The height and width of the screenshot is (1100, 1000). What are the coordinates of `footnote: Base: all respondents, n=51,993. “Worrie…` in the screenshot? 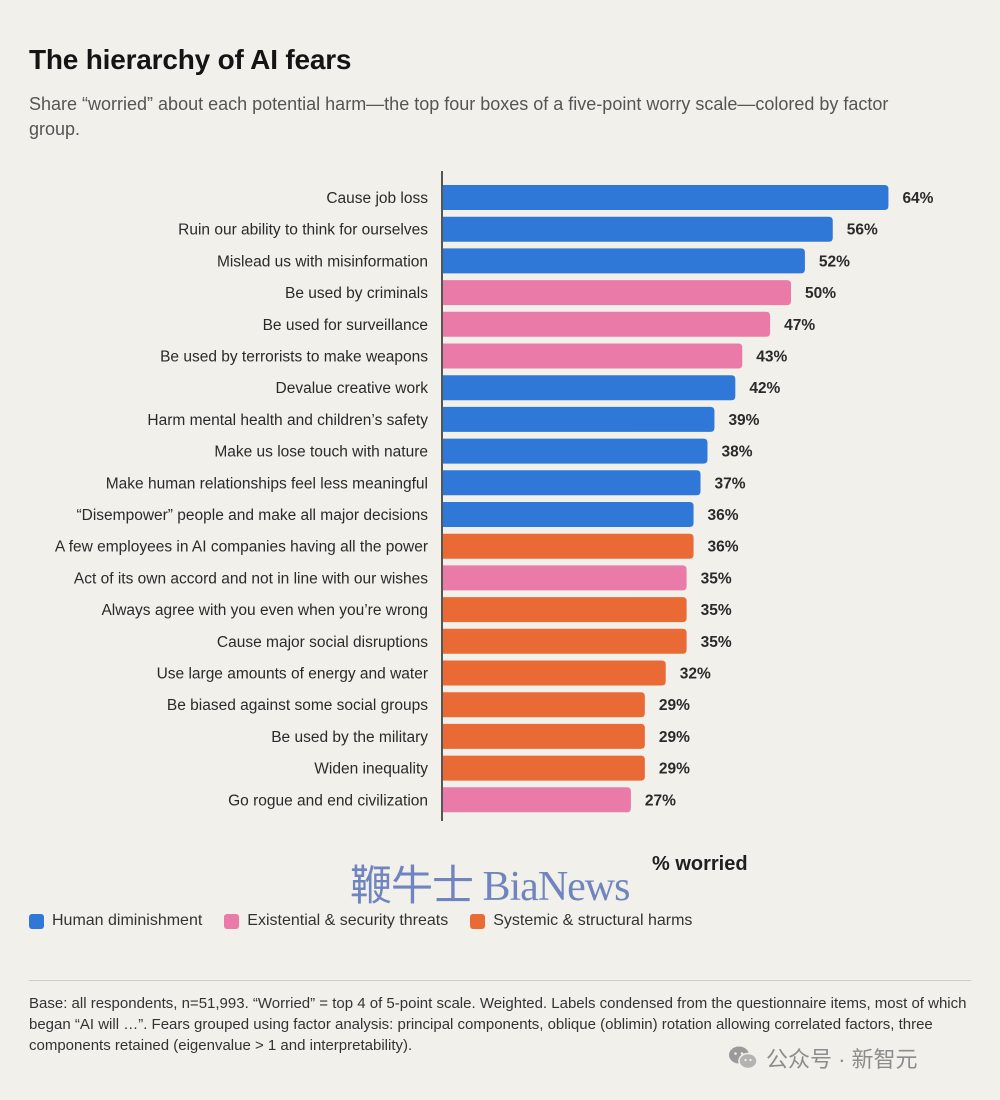 It's located at (498, 1024).